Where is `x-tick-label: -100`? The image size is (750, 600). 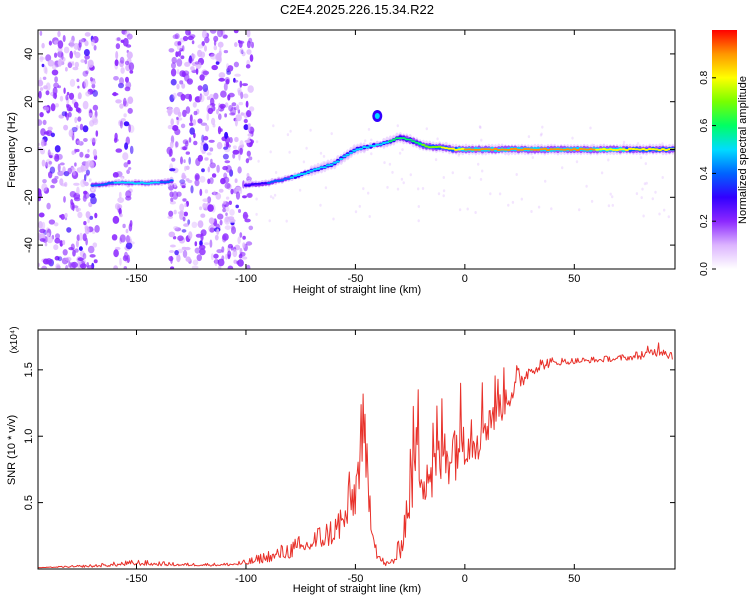 x-tick-label: -100 is located at coordinates (246, 579).